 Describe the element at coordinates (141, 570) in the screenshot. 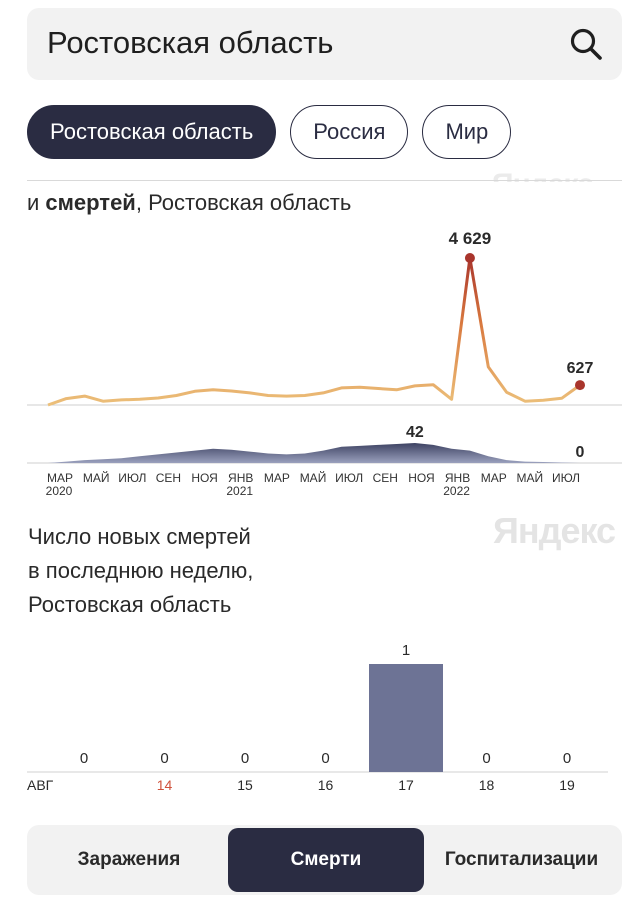

I see `deaths-title-line-2: в последнюю неделю,` at that location.